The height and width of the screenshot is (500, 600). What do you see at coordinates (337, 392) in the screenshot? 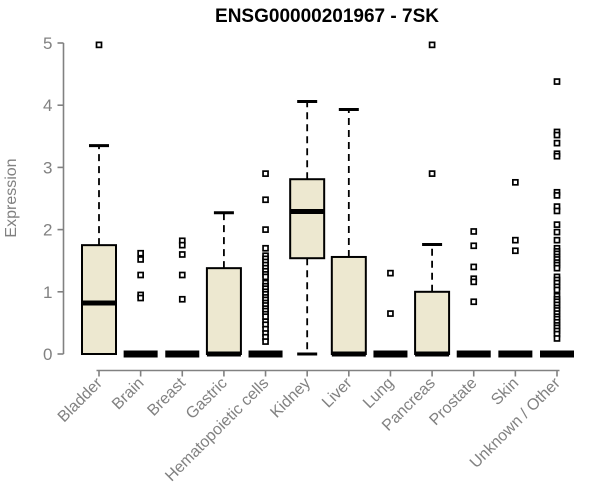
I see `x-axis-category-label: Liver` at bounding box center [337, 392].